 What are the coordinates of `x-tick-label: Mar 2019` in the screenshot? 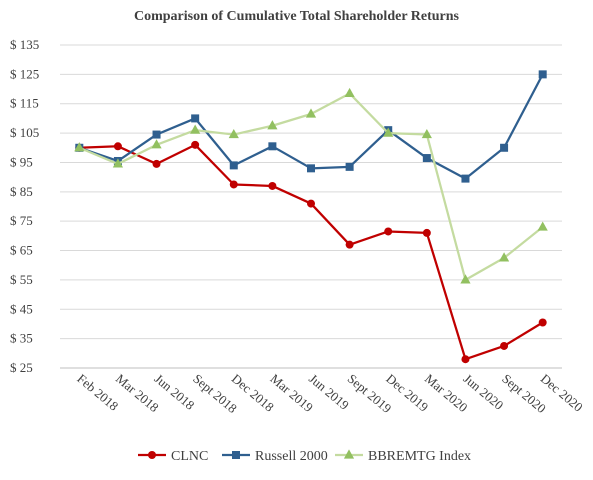 It's located at (291, 393).